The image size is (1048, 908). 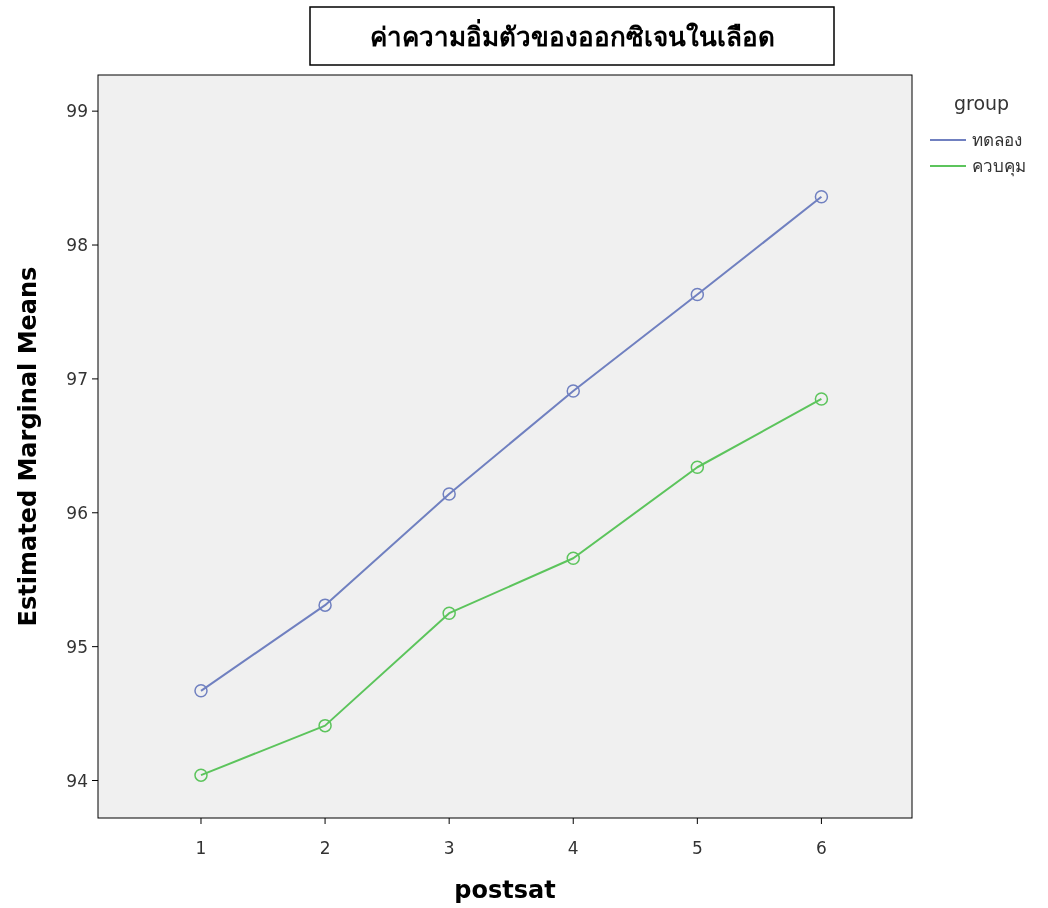 What do you see at coordinates (997, 140) in the screenshot?
I see `legend-label: ทดลอง` at bounding box center [997, 140].